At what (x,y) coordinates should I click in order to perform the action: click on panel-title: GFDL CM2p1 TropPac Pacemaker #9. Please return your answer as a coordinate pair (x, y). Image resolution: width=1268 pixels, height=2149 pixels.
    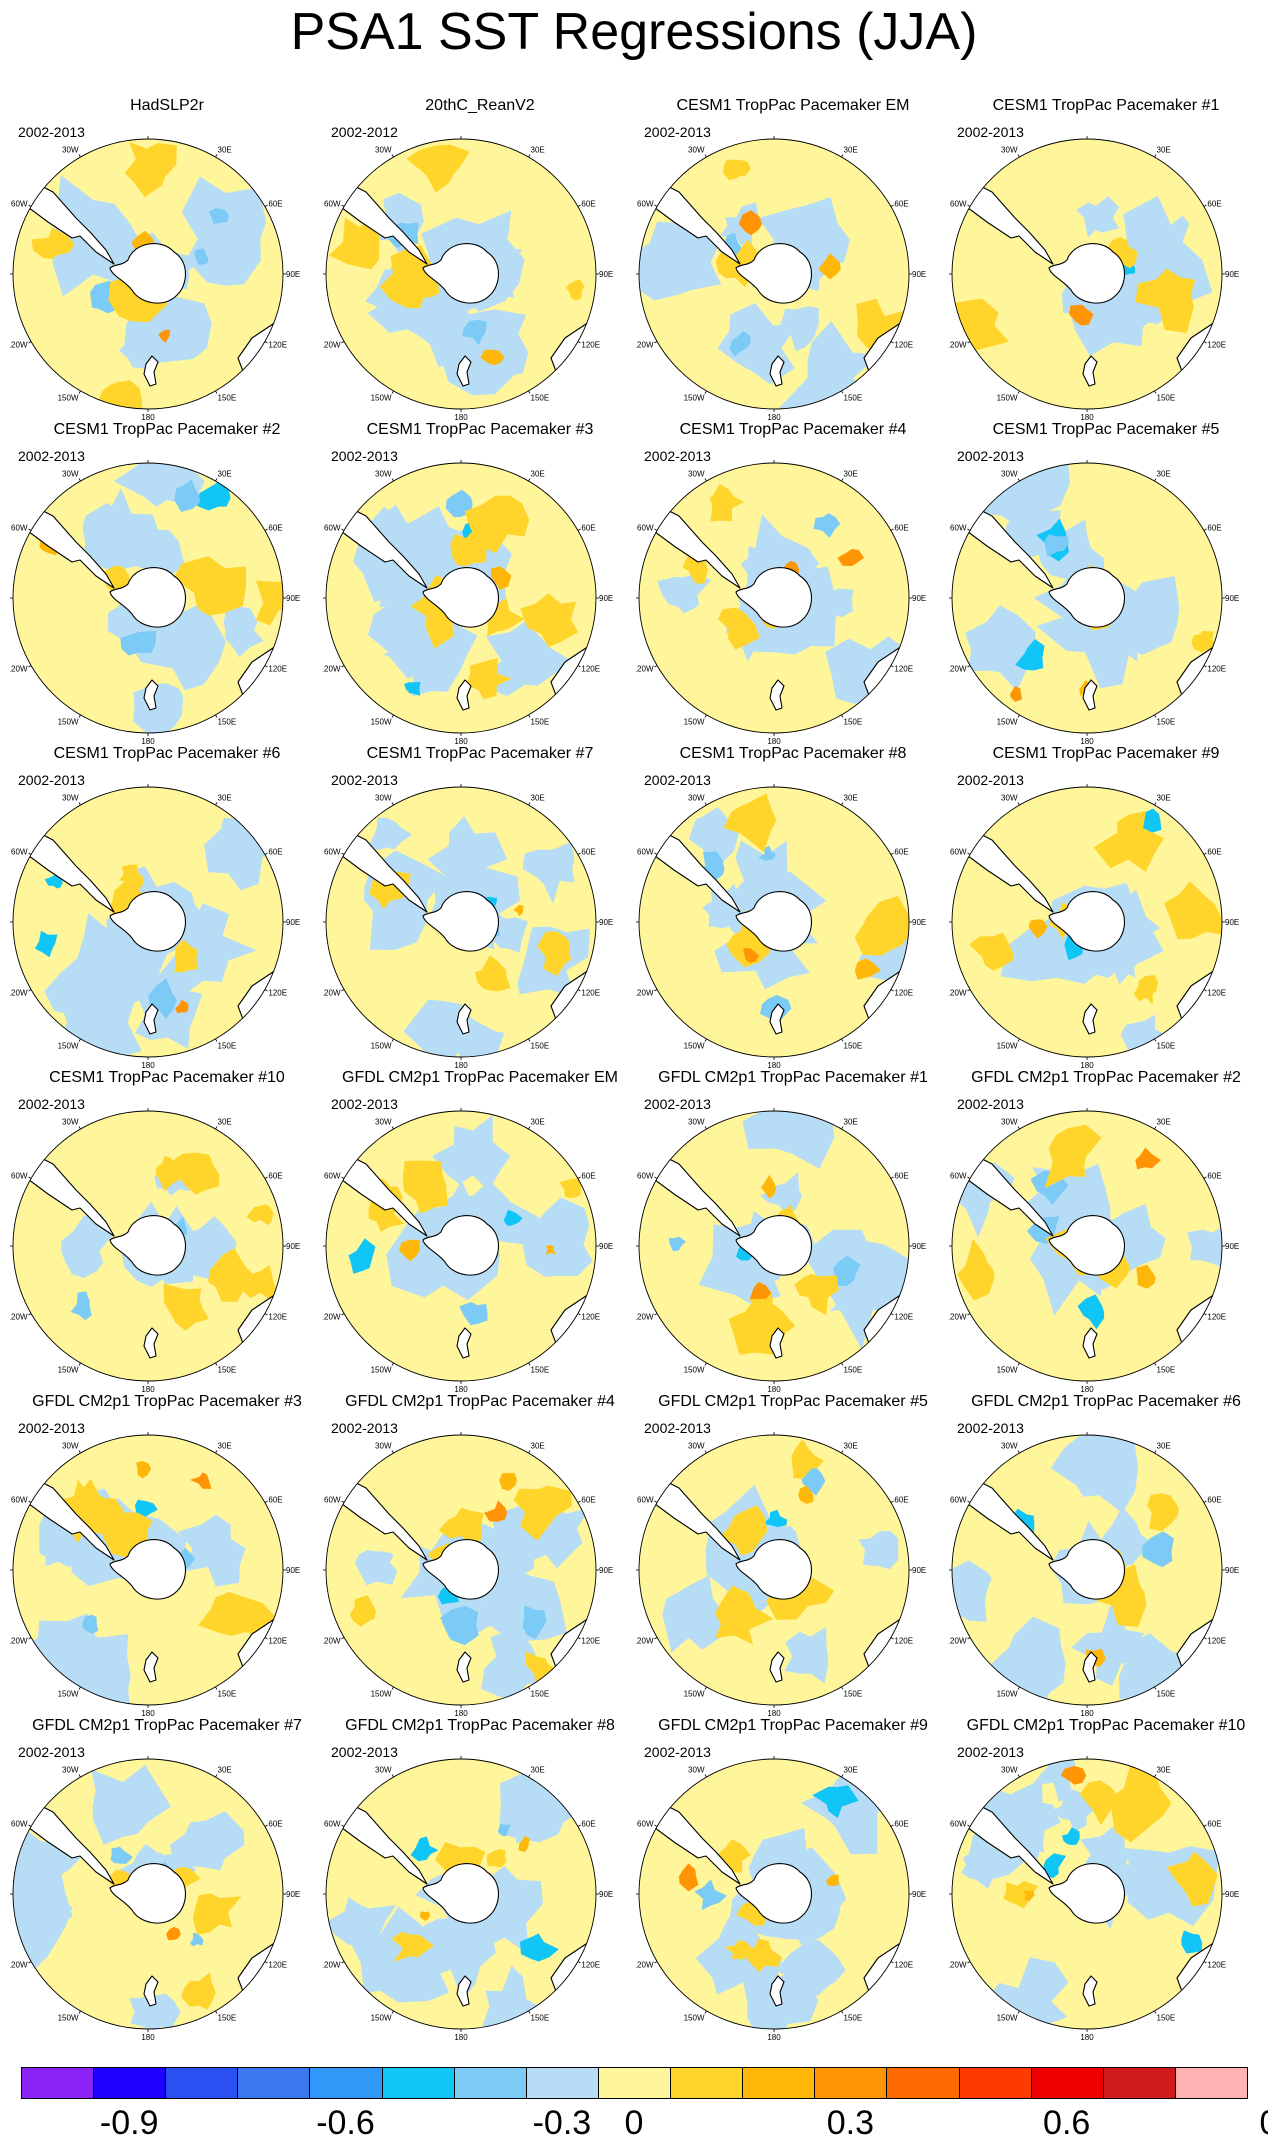
    Looking at the image, I should click on (793, 1725).